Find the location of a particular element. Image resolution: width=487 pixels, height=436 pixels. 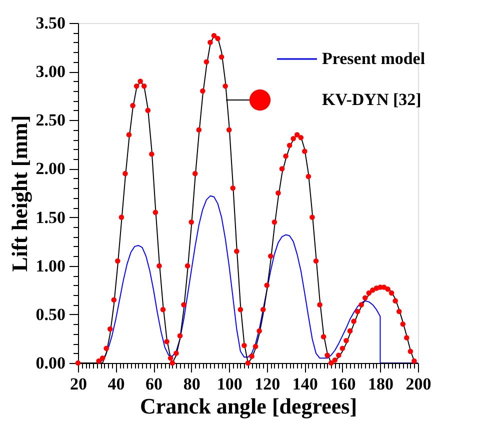

x-tick-label: 60 is located at coordinates (154, 384).